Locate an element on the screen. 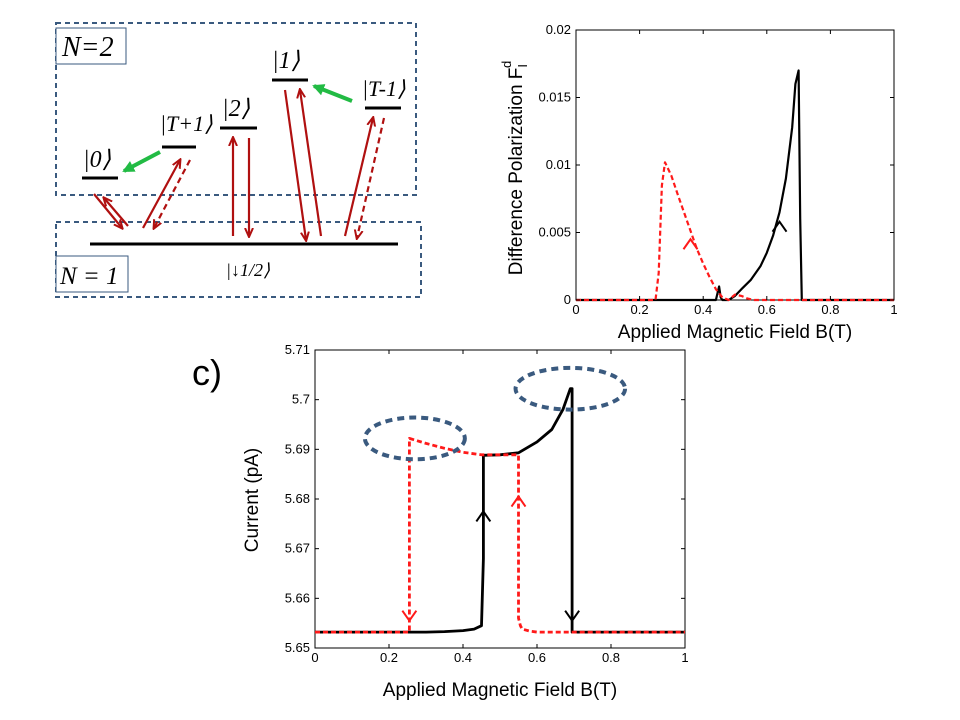 Image resolution: width=960 pixels, height=720 pixels. polarization-y-axis-label-sub: I is located at coordinates (522, 66).